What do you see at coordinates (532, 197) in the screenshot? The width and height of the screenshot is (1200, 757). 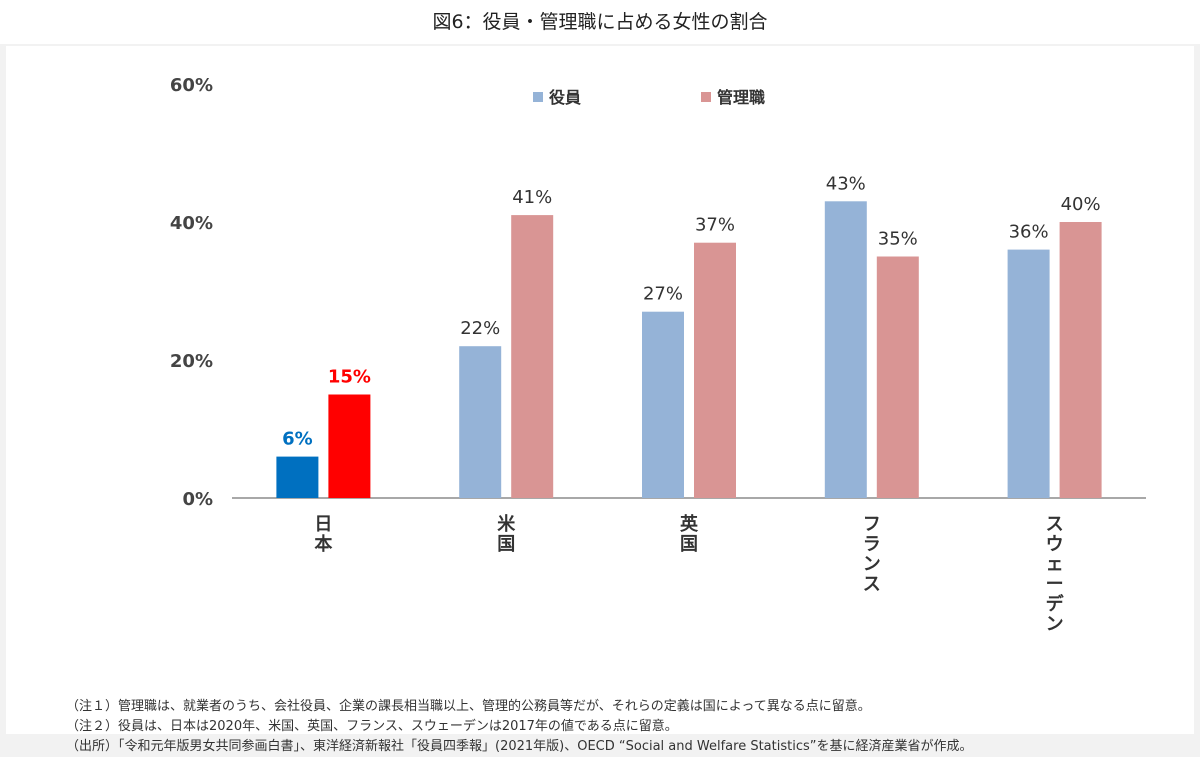 I see `data-label: 41%` at bounding box center [532, 197].